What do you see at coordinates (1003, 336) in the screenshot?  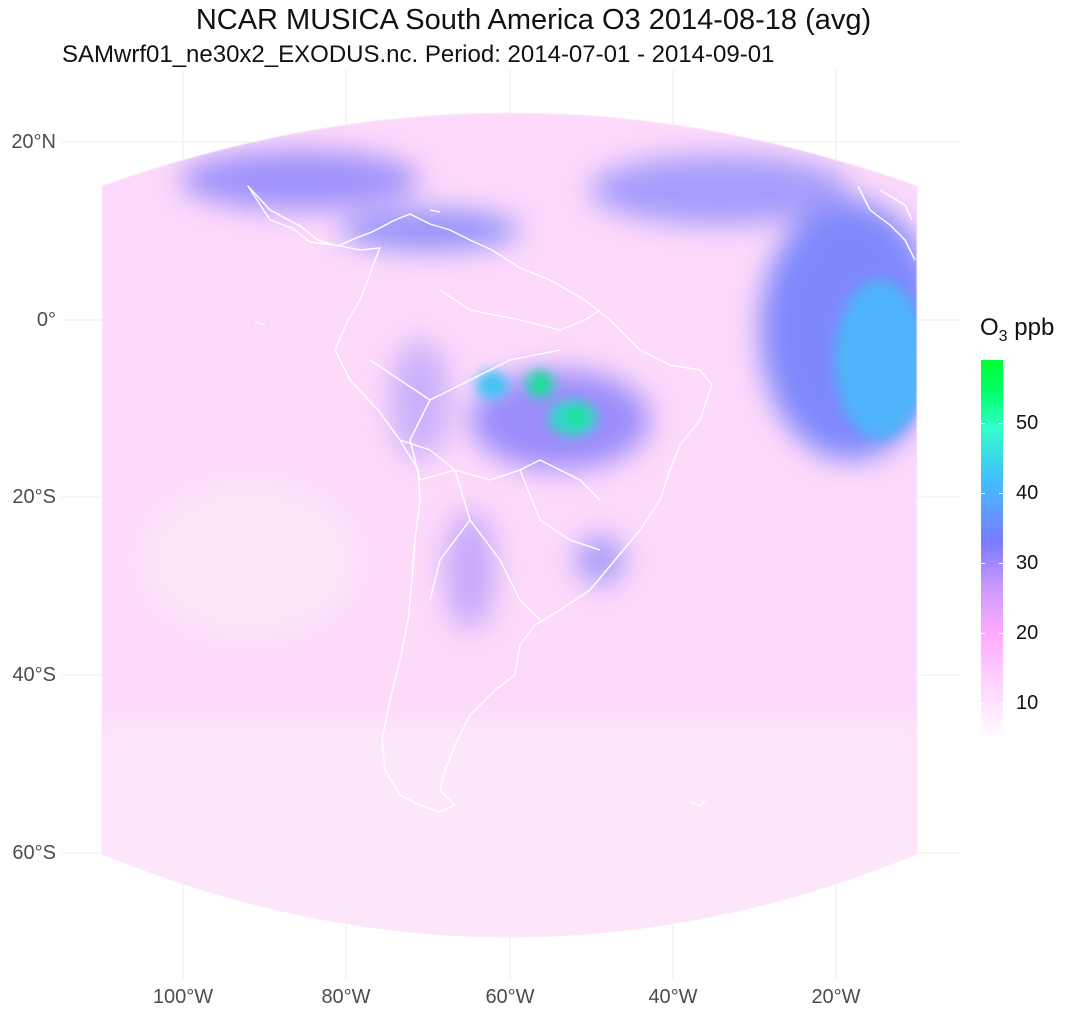 I see `legend-title-sub: 3` at bounding box center [1003, 336].